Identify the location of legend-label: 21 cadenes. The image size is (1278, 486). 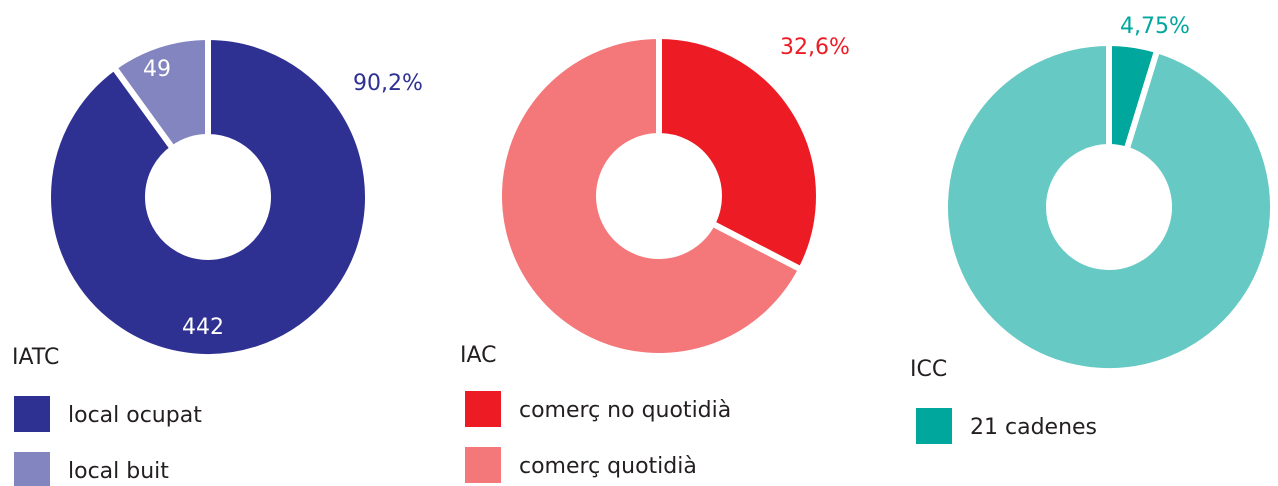
(1033, 427).